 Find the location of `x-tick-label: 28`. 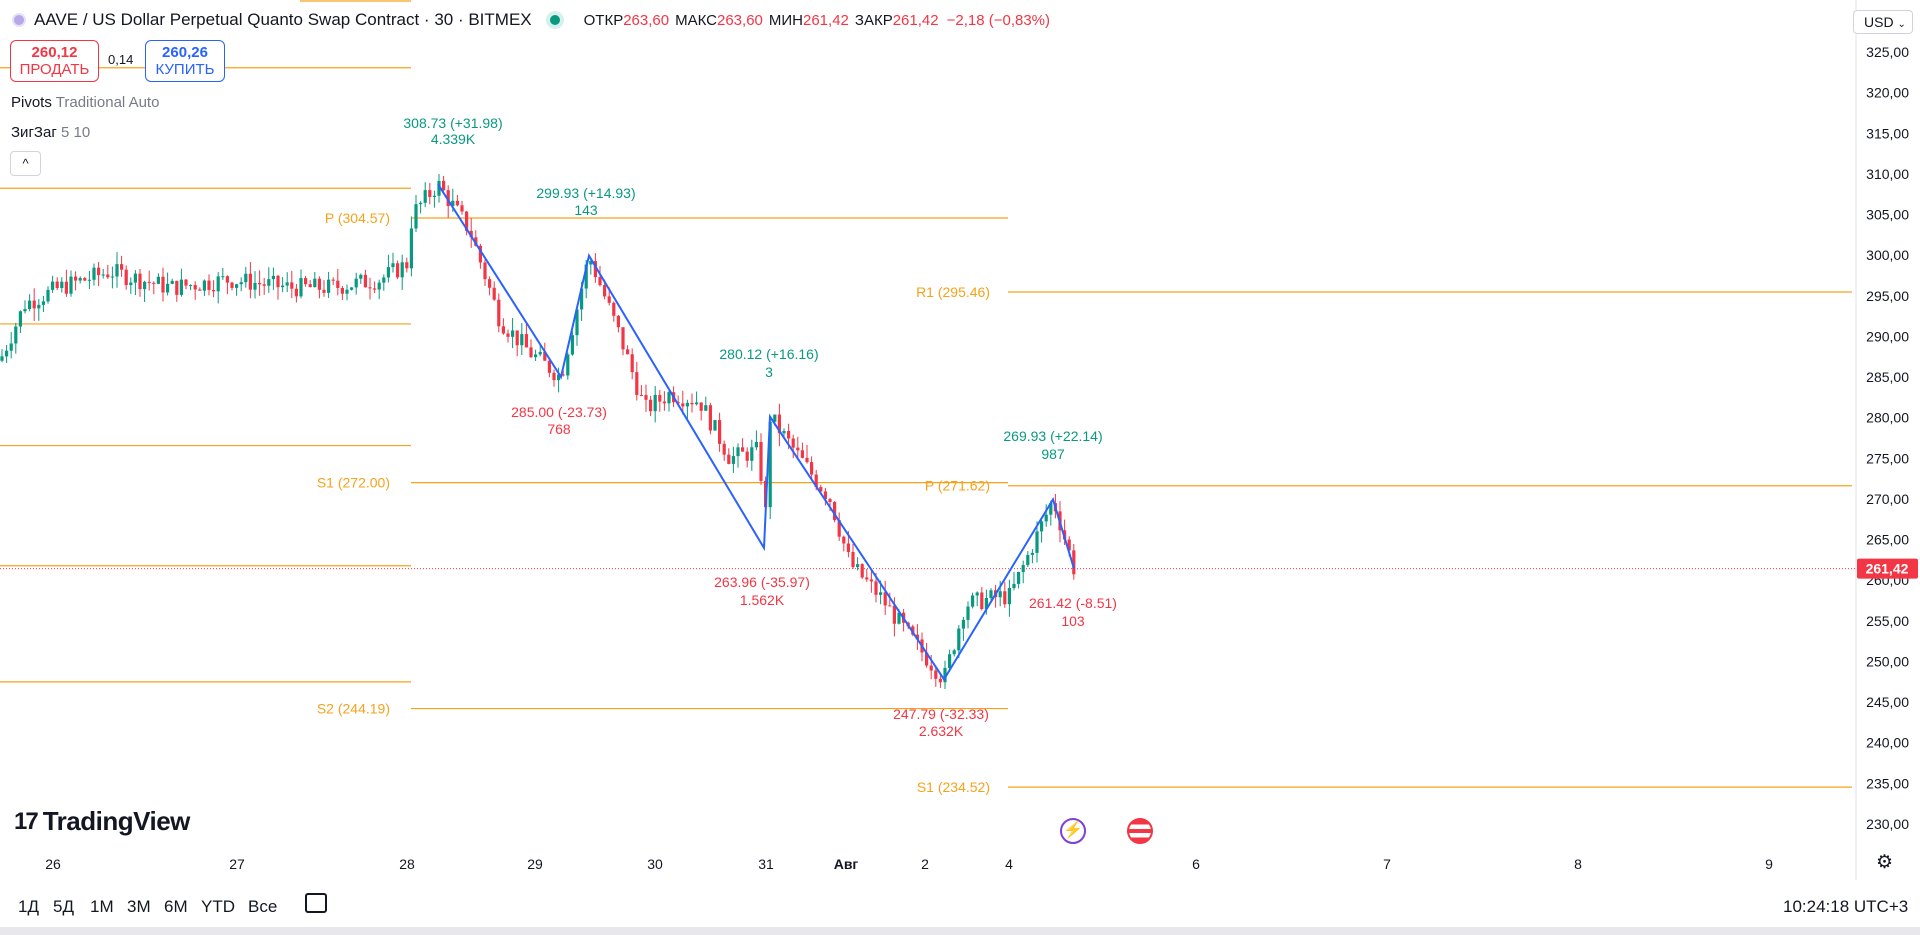

x-tick-label: 28 is located at coordinates (407, 864).